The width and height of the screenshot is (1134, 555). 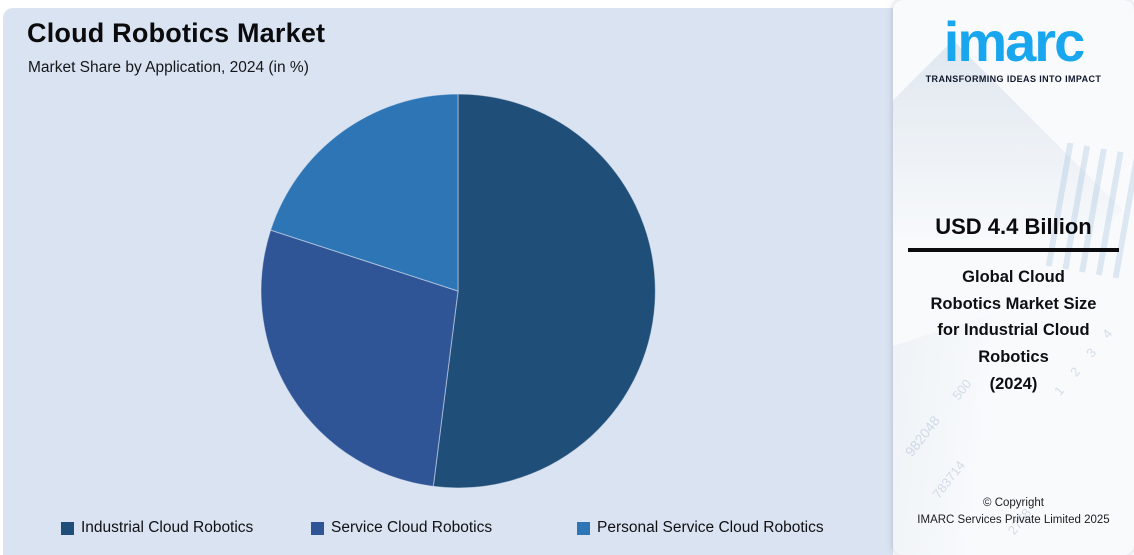 What do you see at coordinates (412, 527) in the screenshot?
I see `legend-label: Service Cloud Robotics` at bounding box center [412, 527].